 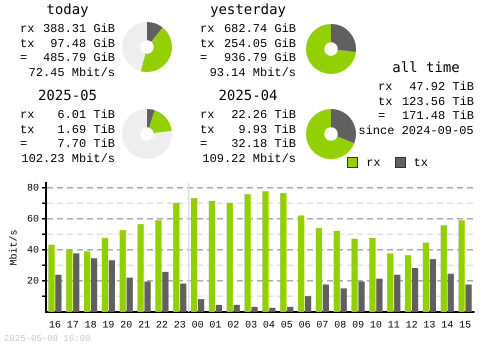 I want to click on text: 22.26 TiB, so click(x=263, y=115).